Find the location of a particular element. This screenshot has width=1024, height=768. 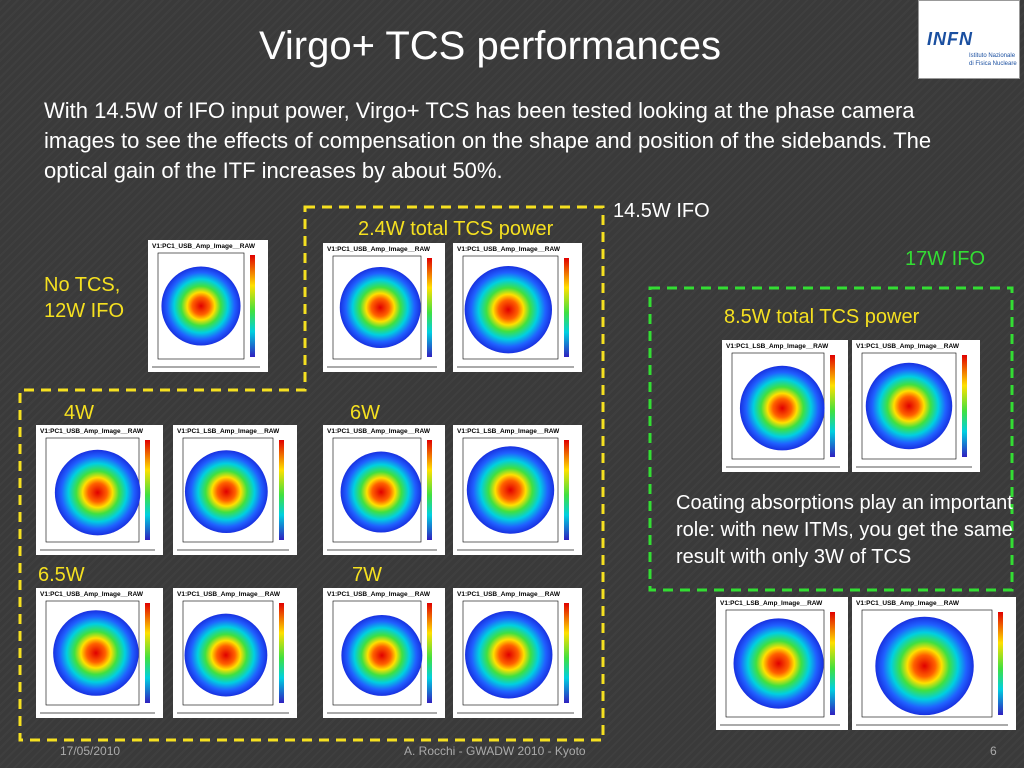

group-label: 7W is located at coordinates (367, 575).